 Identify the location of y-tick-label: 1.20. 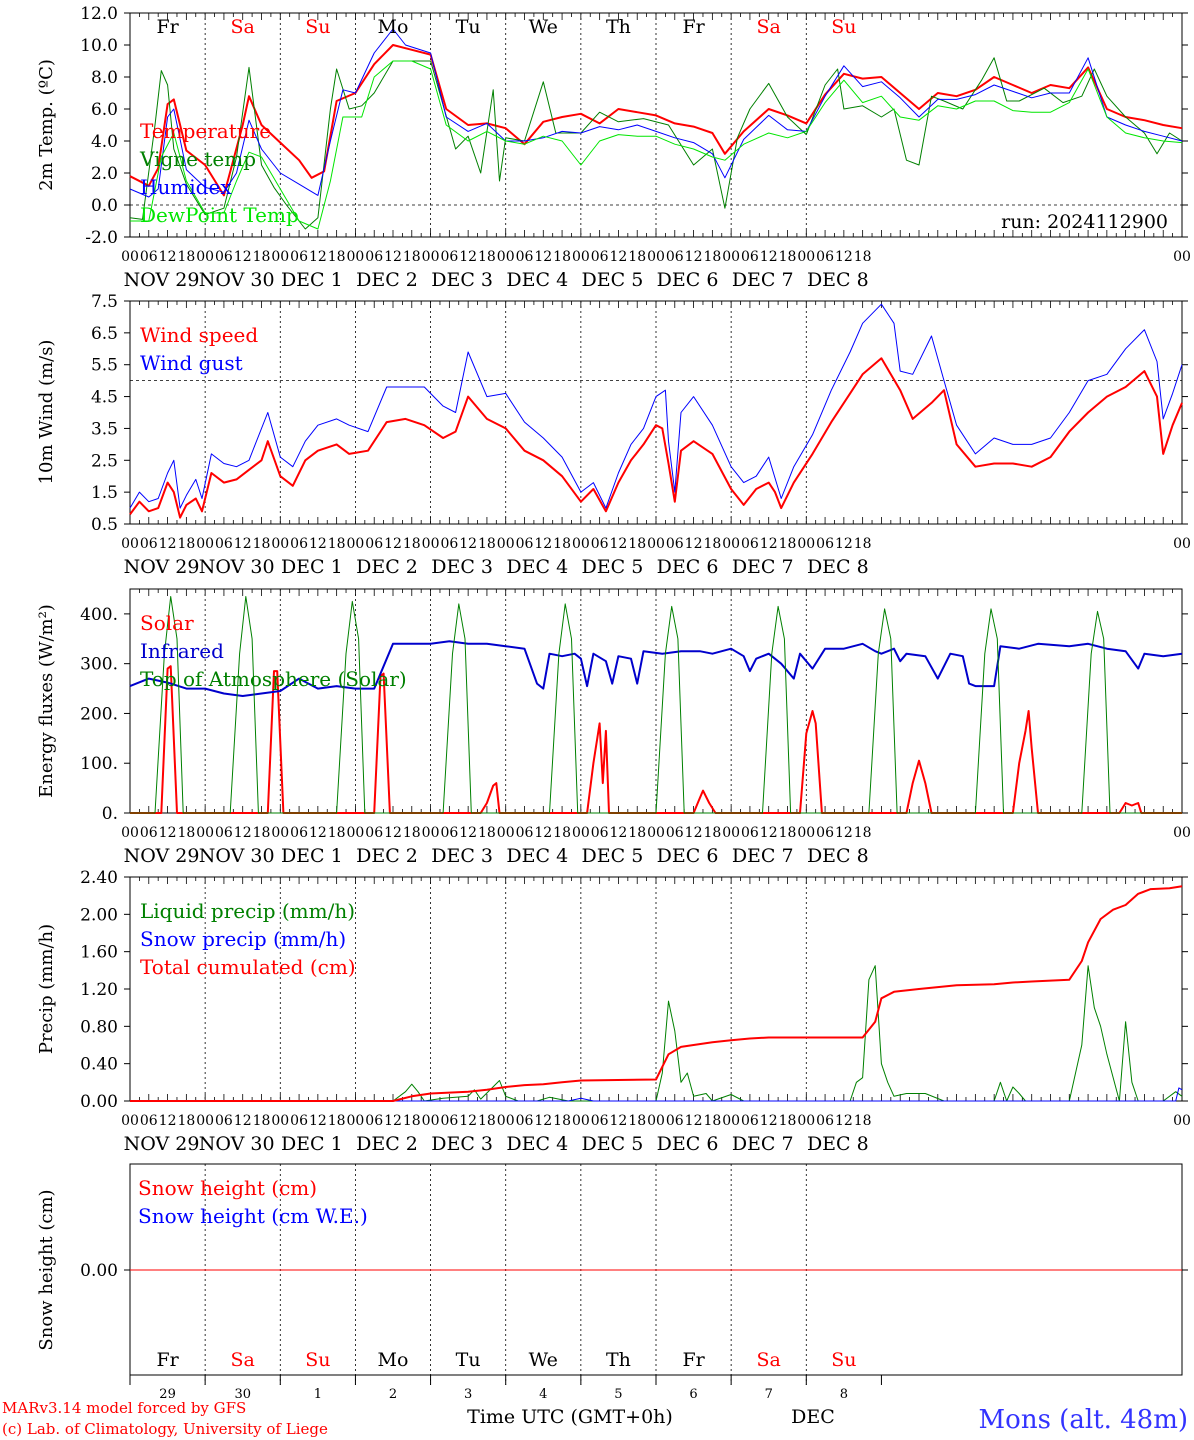
(99, 990).